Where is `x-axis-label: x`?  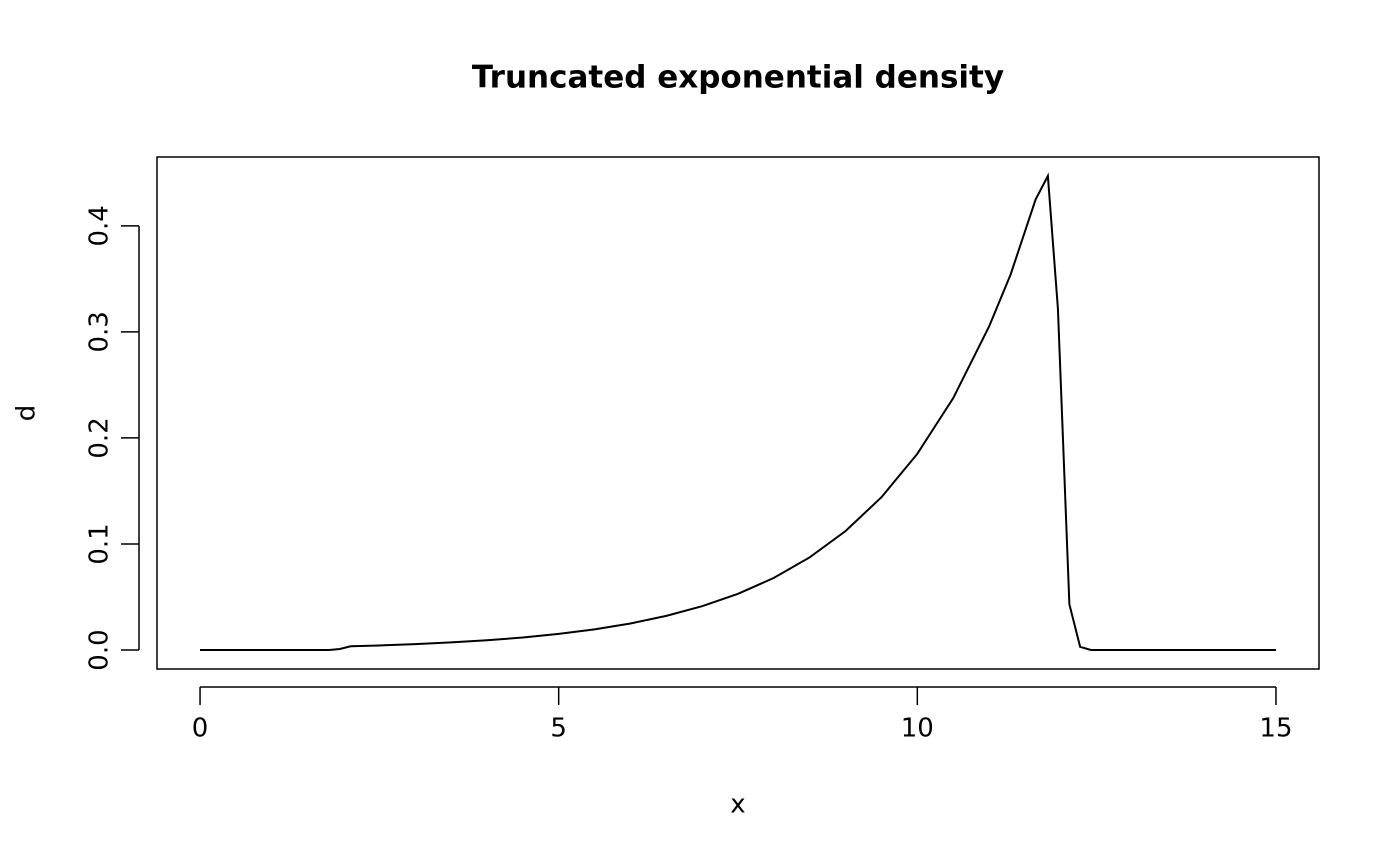 x-axis-label: x is located at coordinates (737, 805).